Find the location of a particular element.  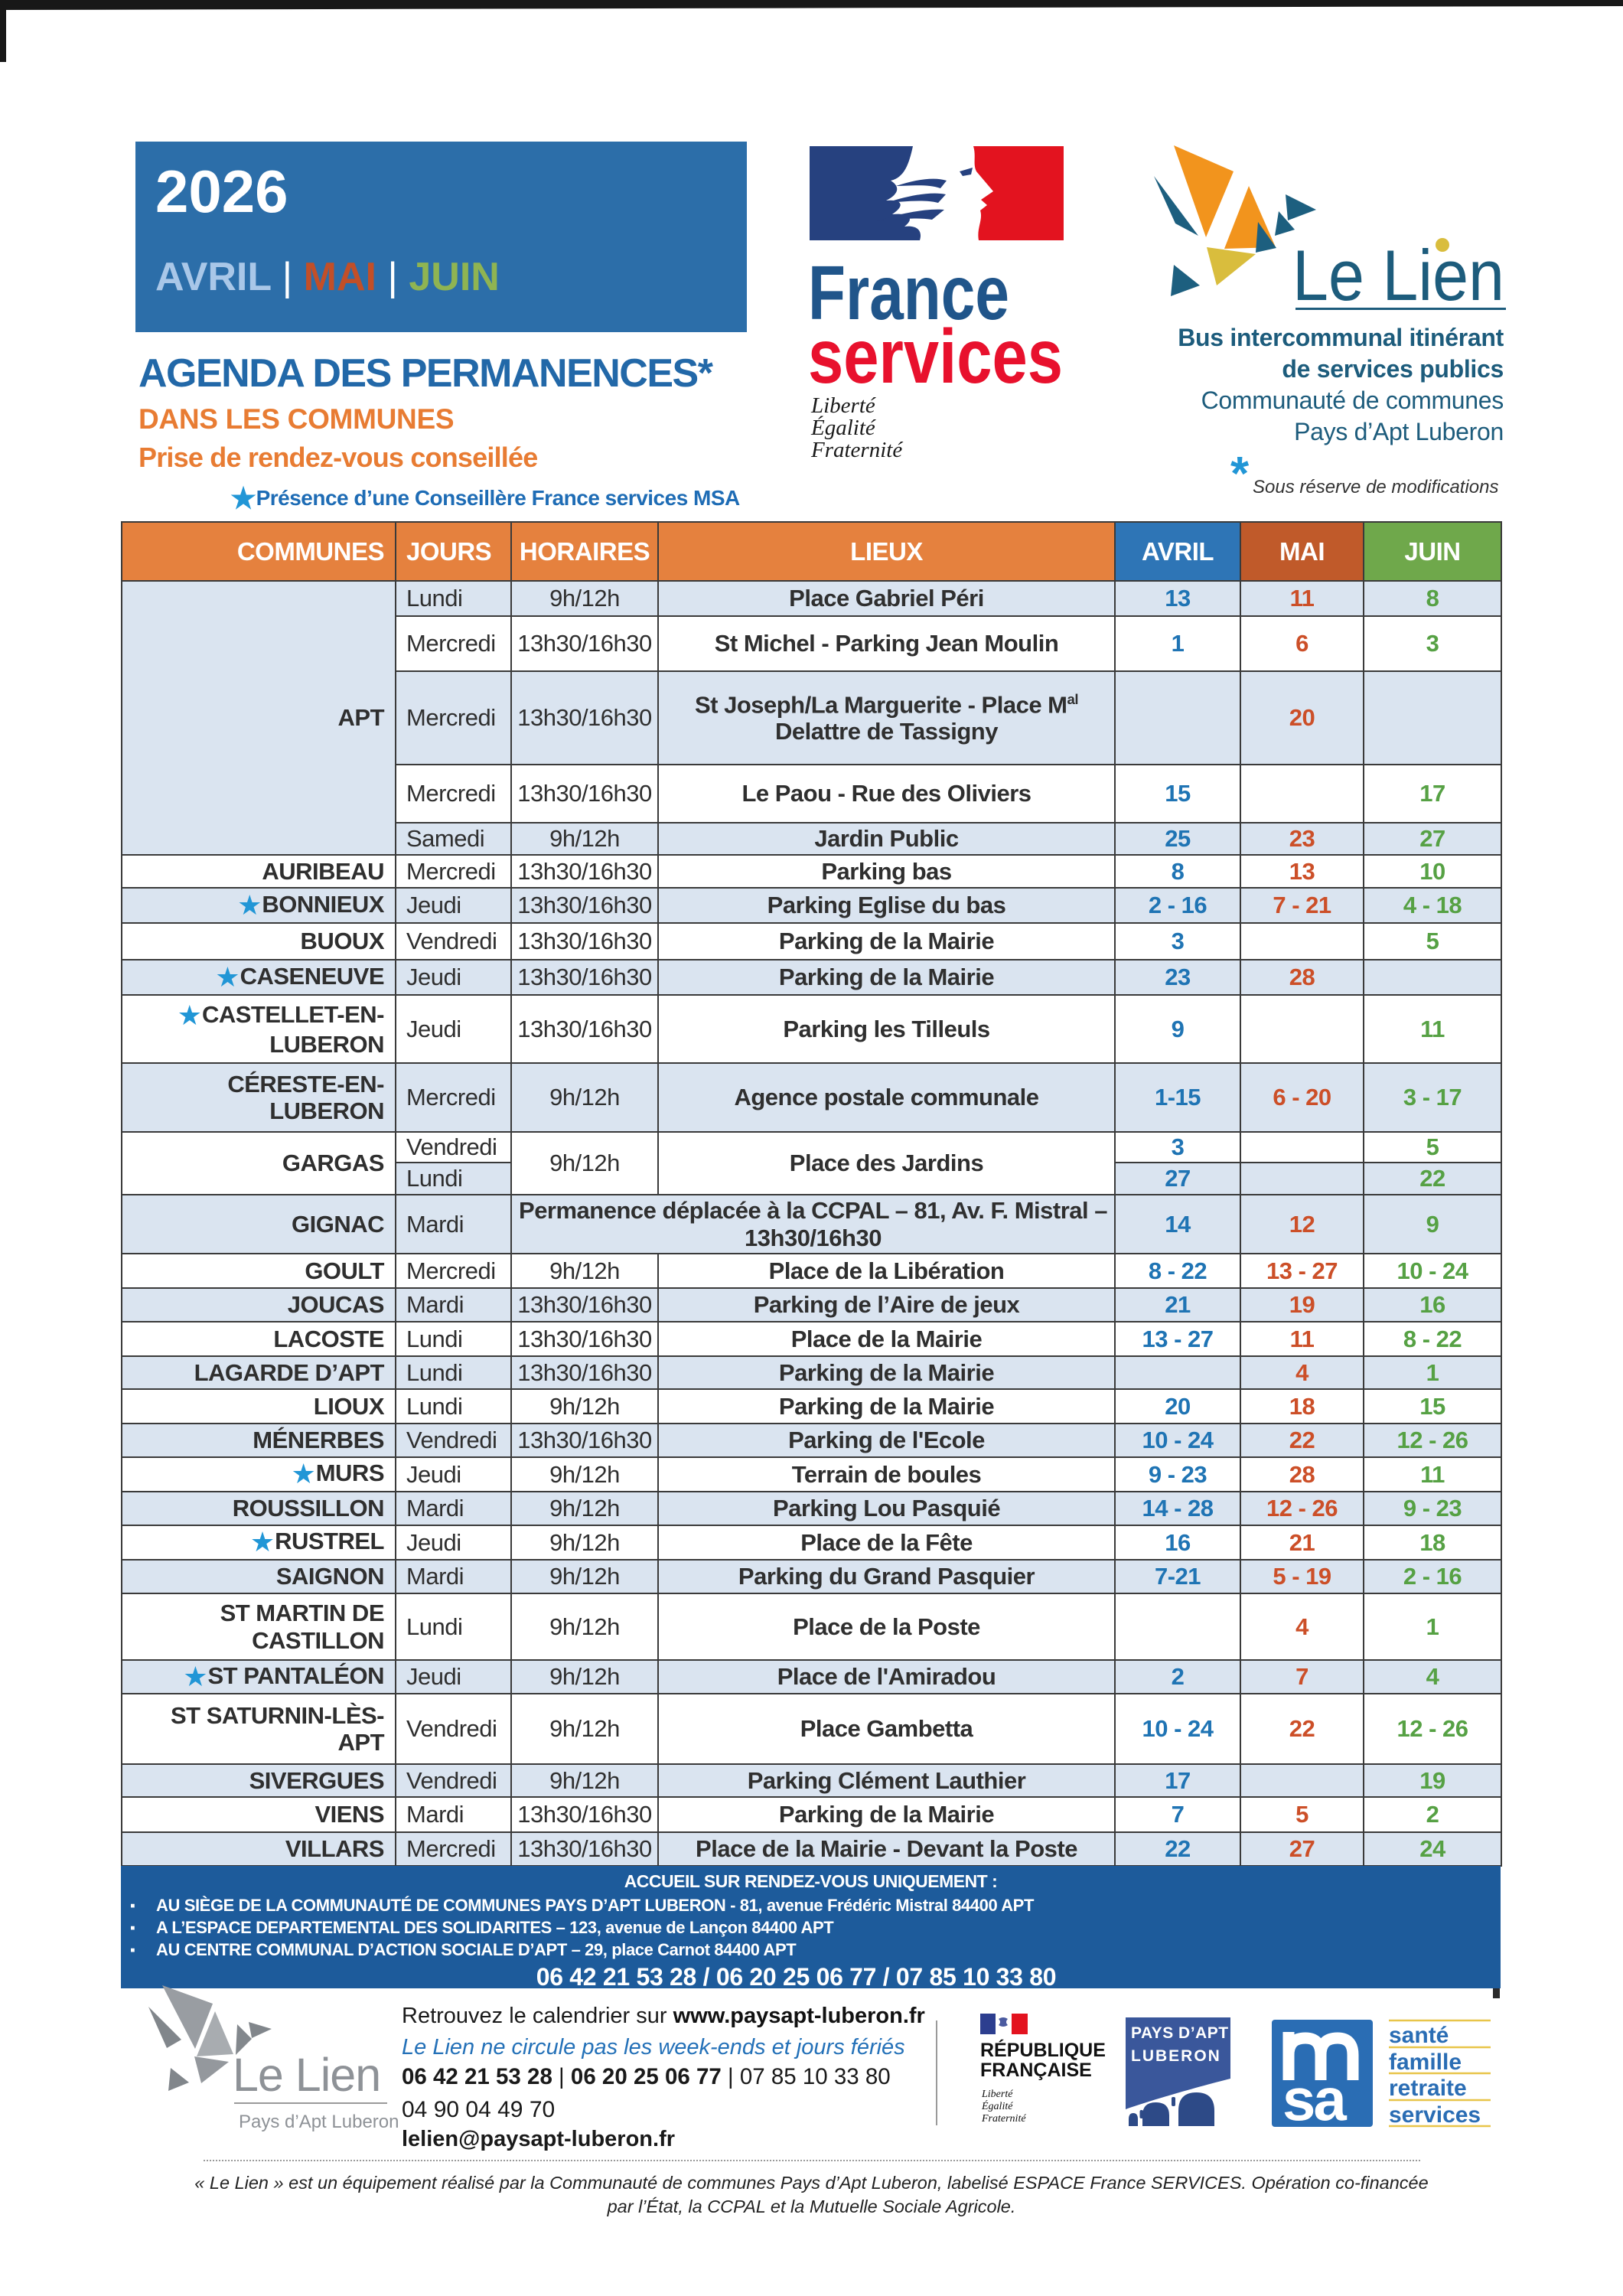

svg-text: France is located at coordinates (909, 293).